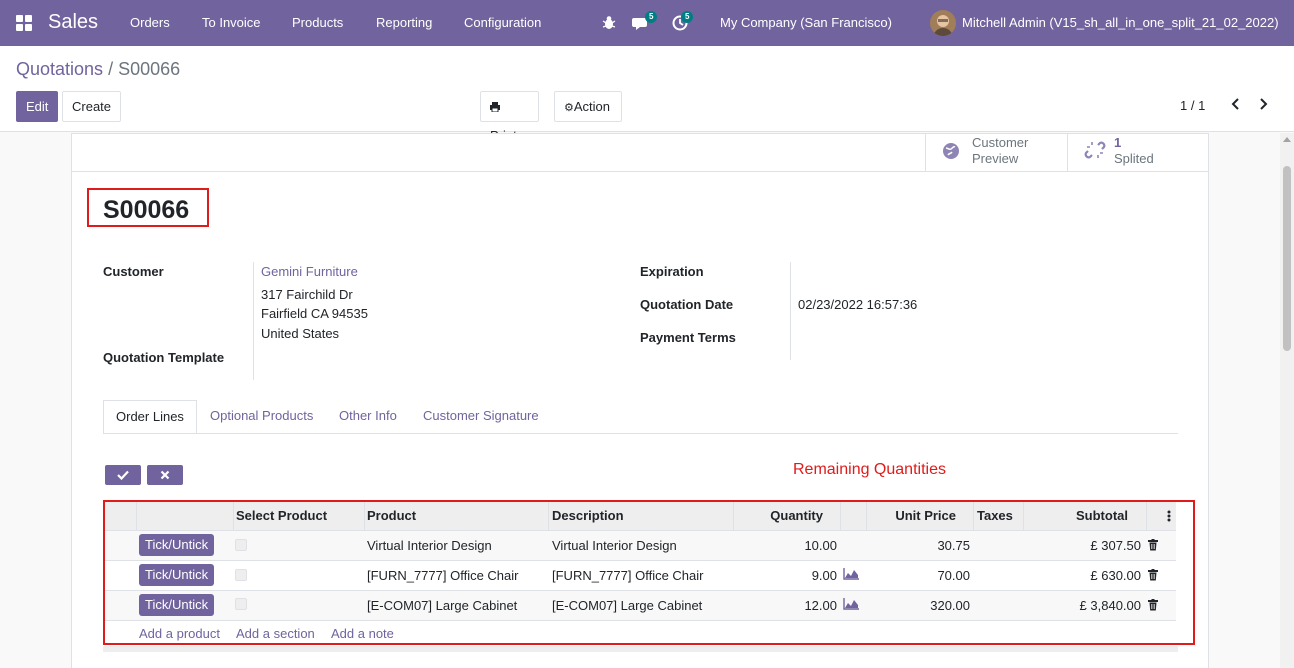 The width and height of the screenshot is (1294, 668). What do you see at coordinates (481, 415) in the screenshot?
I see `tab-customer-signature: Customer Signature` at bounding box center [481, 415].